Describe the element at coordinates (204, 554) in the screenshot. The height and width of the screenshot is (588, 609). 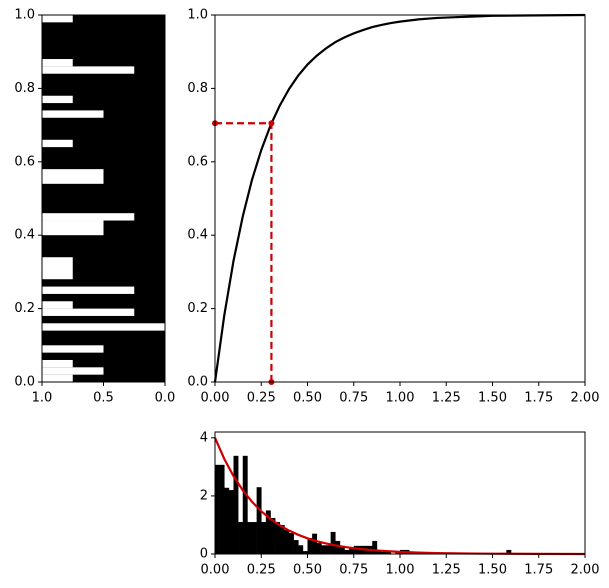
I see `y-tick-label: 0` at that location.